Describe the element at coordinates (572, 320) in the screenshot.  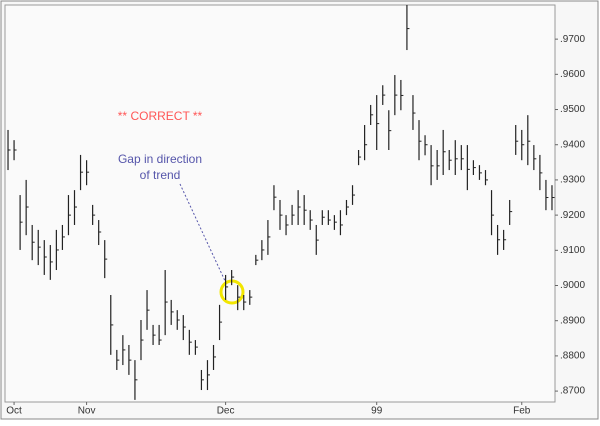
I see `y-tick-label: .8900` at that location.